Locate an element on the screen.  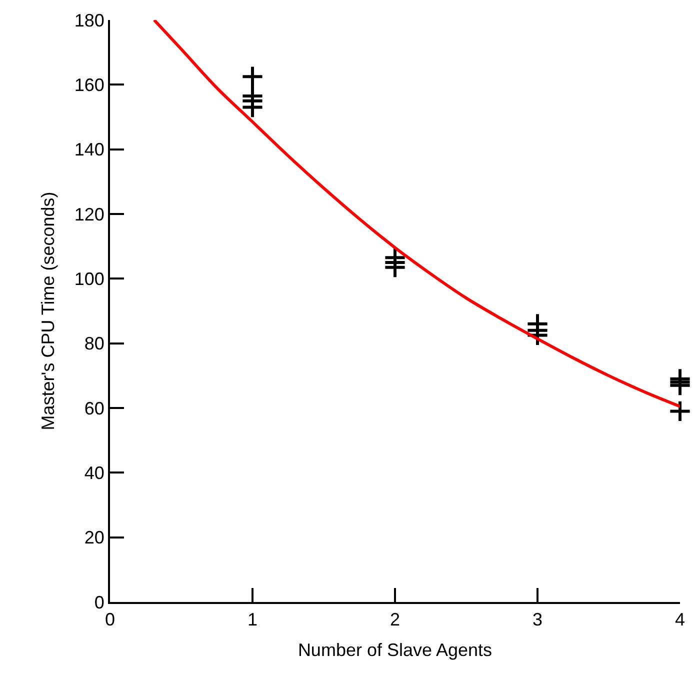
y-tick-label: 20 is located at coordinates (94, 538).